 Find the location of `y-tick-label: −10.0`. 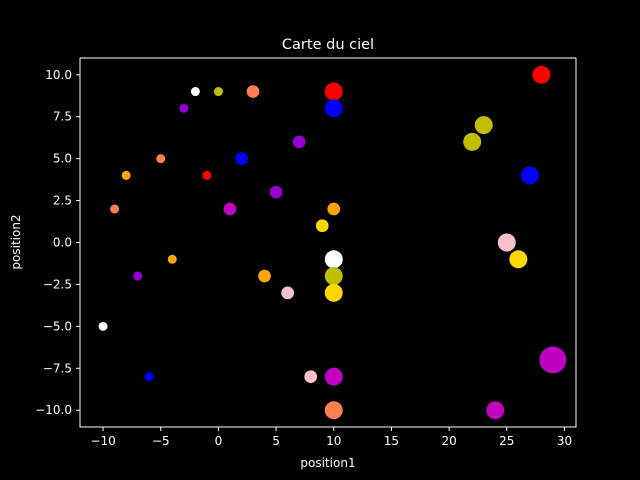

y-tick-label: −10.0 is located at coordinates (53, 410).